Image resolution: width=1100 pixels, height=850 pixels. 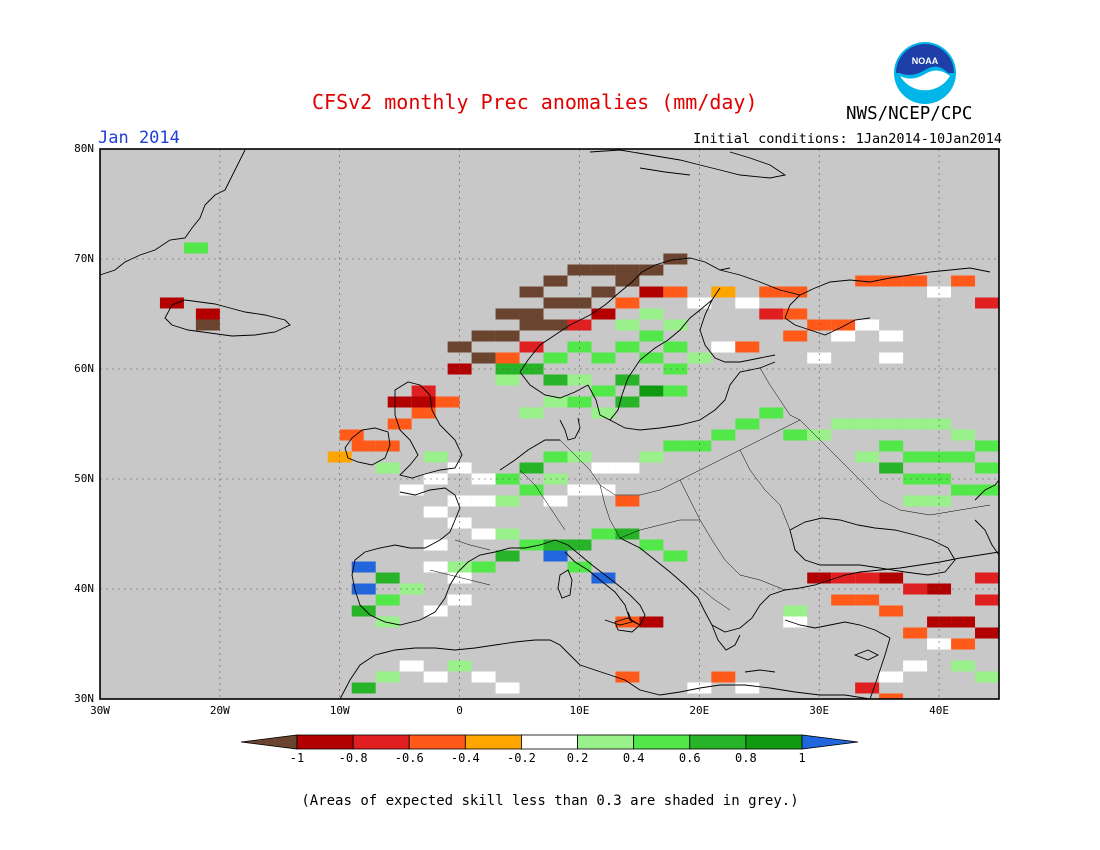 What do you see at coordinates (269, 742) in the screenshot?
I see `colorbar-arrow-low` at bounding box center [269, 742].